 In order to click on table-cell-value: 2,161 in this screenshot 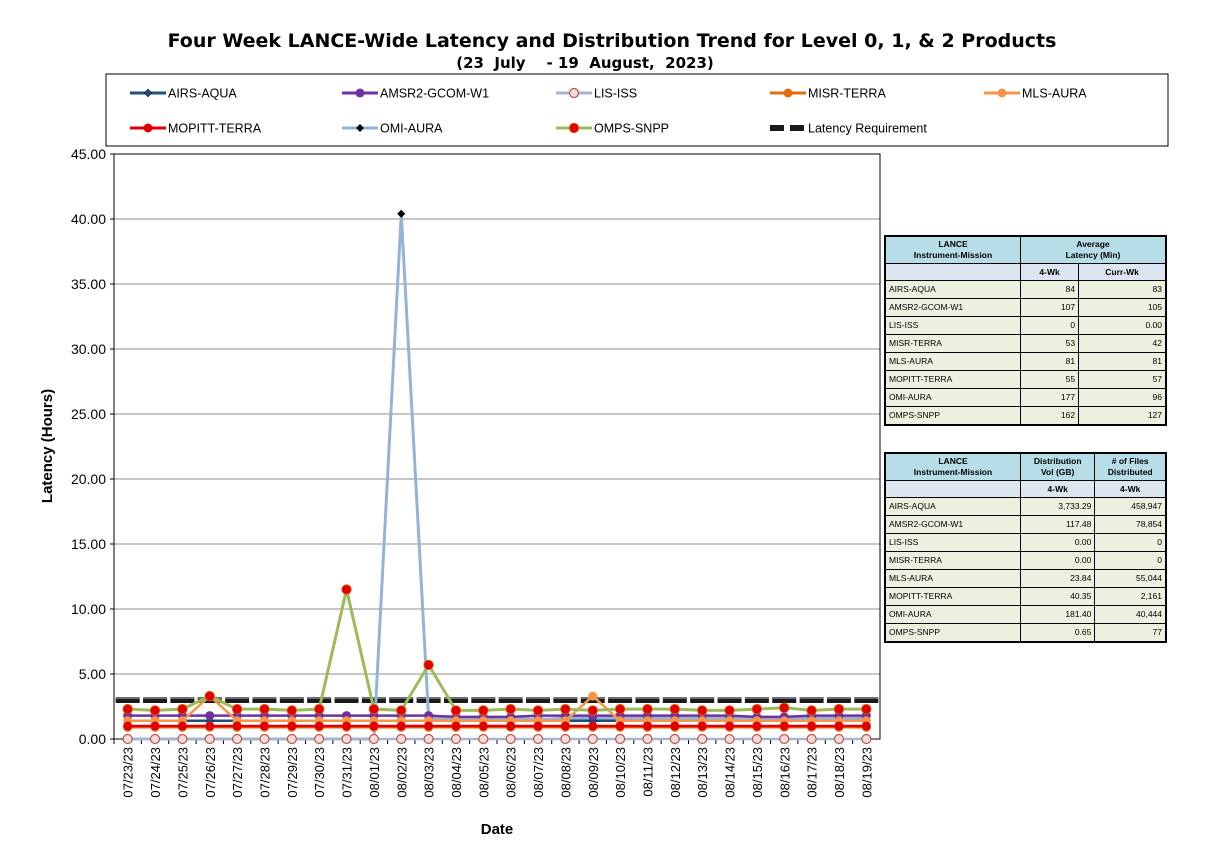, I will do `click(1130, 596)`.